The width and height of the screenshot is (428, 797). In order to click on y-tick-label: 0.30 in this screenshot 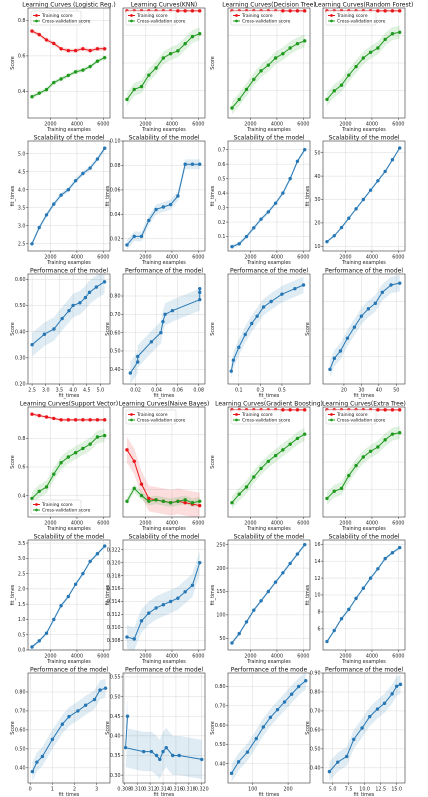, I will do `click(115, 776)`.